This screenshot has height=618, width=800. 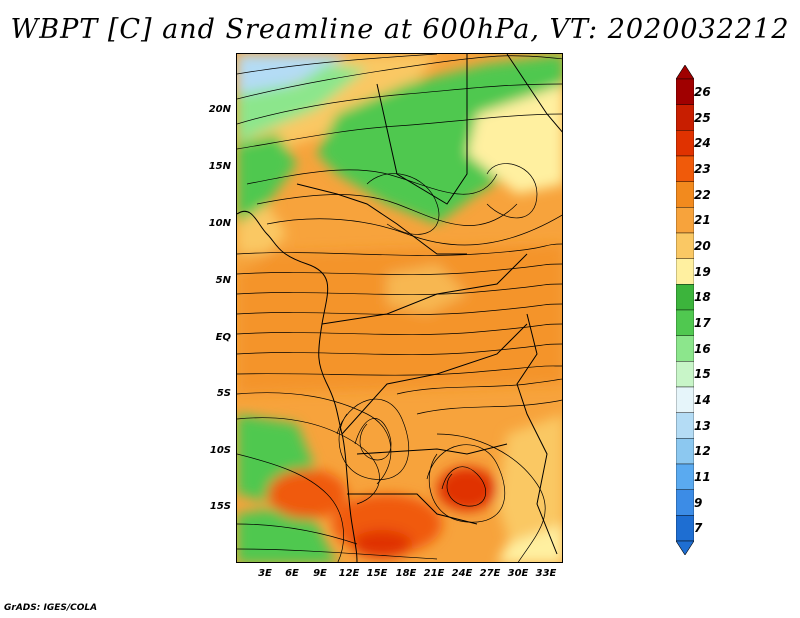 I want to click on colorbar-label: 11, so click(x=702, y=476).